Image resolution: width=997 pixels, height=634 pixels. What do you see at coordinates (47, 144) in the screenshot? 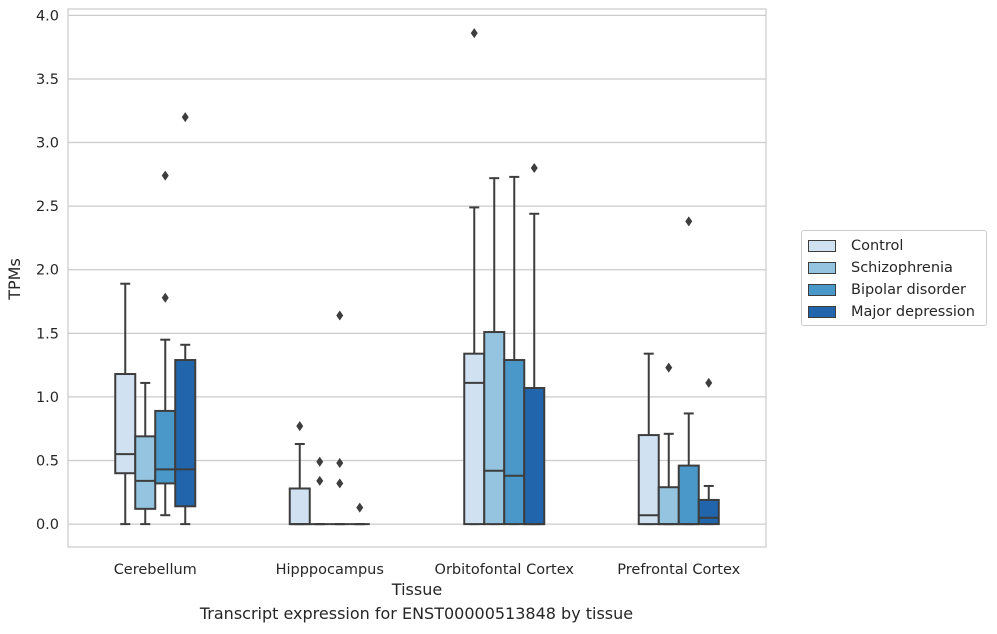
I see `y-tick-label: 3.0` at bounding box center [47, 144].